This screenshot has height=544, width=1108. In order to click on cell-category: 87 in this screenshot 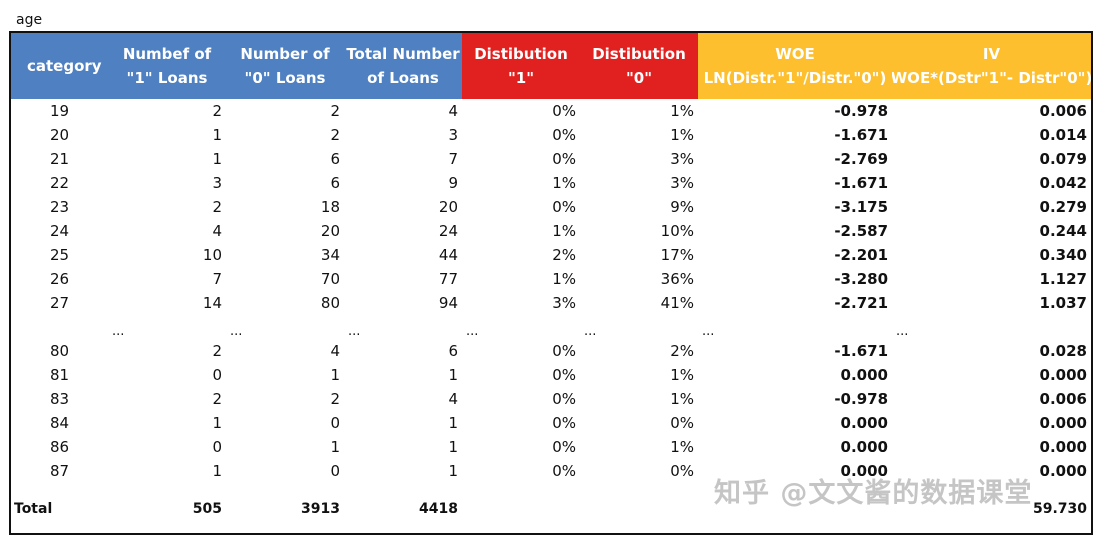, I will do `click(59, 471)`.